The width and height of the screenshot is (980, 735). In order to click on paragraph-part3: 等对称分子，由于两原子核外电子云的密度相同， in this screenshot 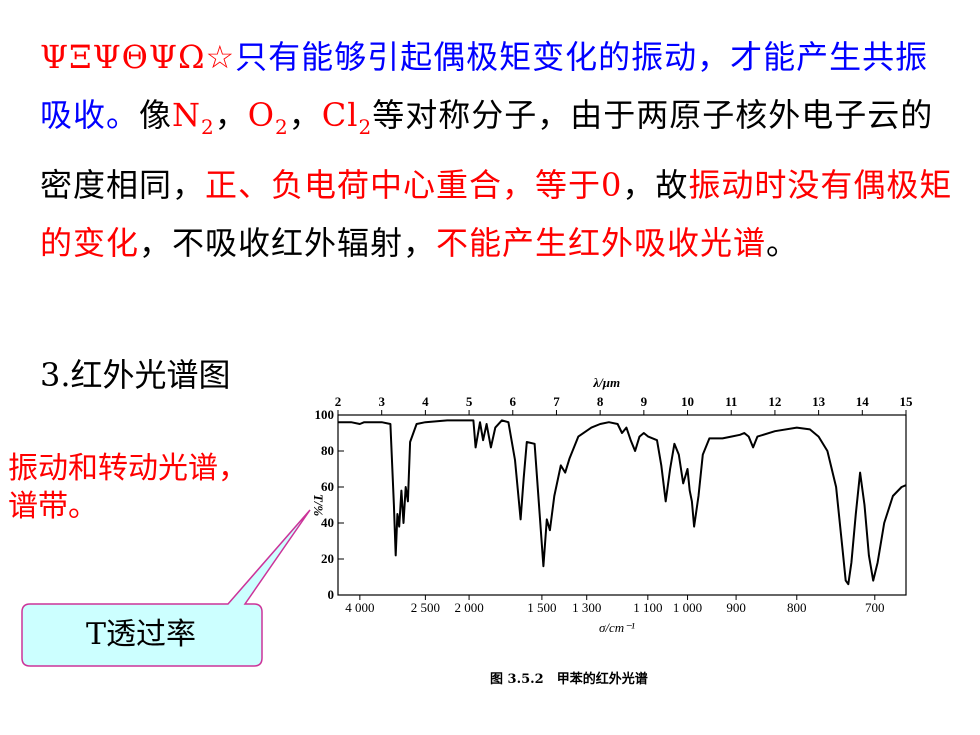, I will do `click(487, 150)`.